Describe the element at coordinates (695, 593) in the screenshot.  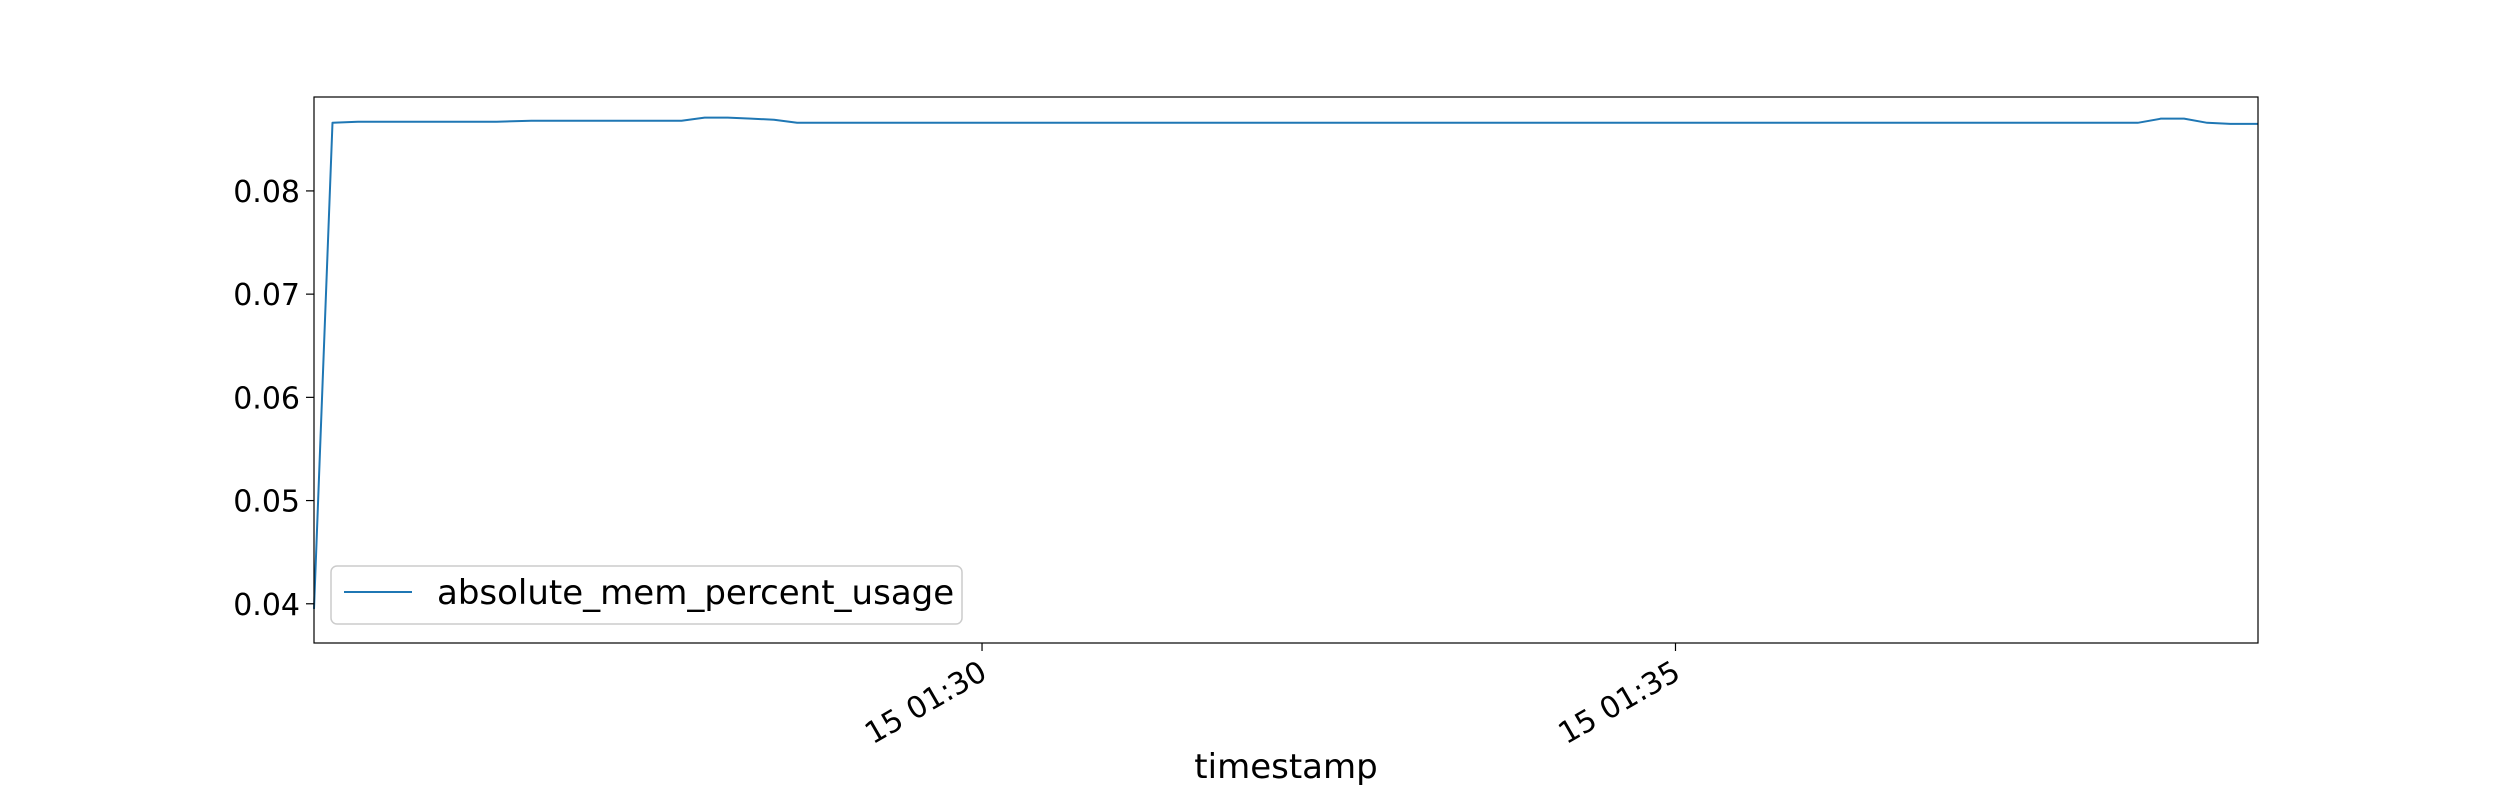
I see `legend-label: absolute_mem_percent_usage` at that location.